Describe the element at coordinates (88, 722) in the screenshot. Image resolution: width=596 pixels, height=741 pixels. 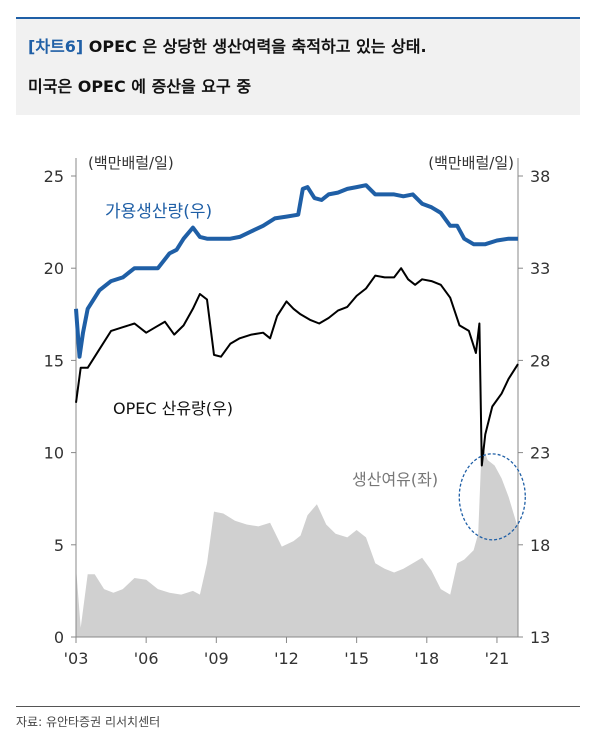
I see `source-note: 자료: 유안타증권 리서치센터` at that location.